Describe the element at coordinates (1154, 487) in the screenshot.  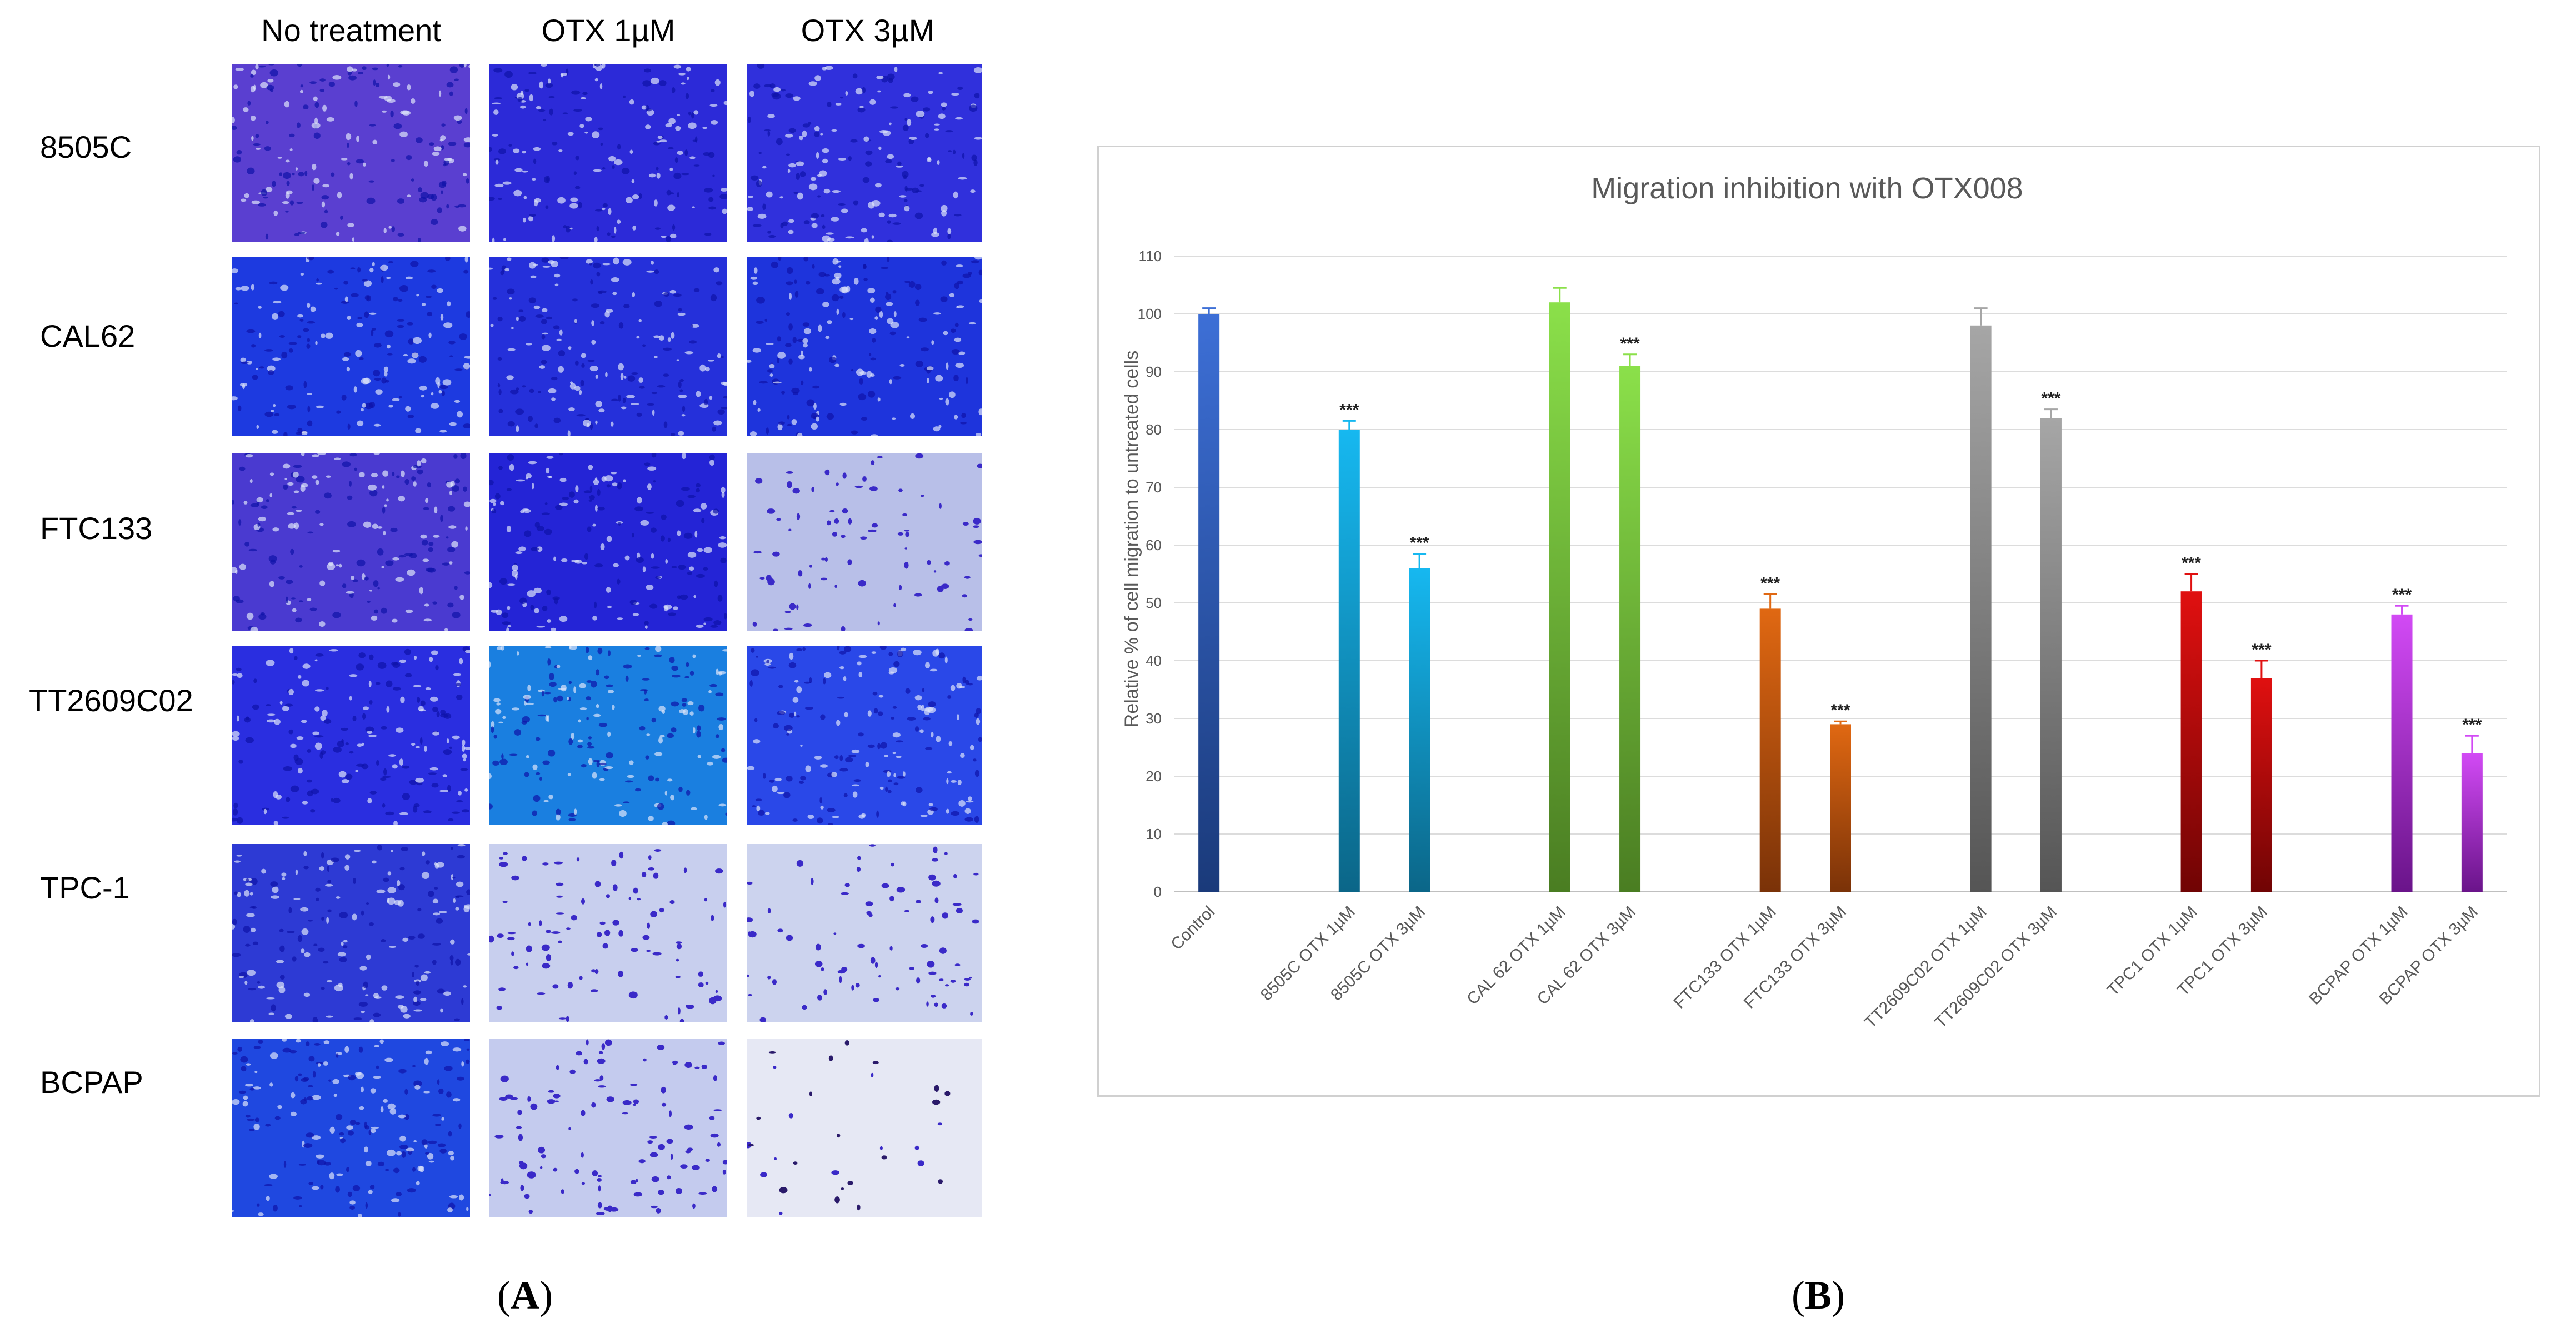
I see `y-tick-label: 70` at that location.